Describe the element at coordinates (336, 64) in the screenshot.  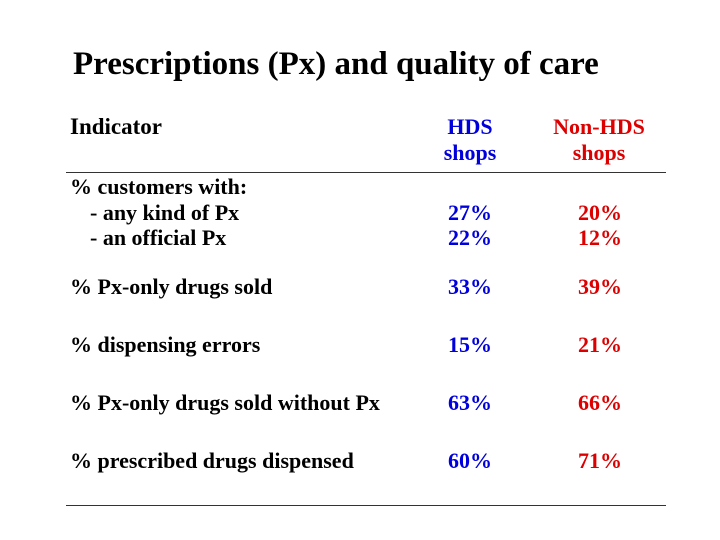
I see `slide-title: Prescriptions (Px) and quality of care` at that location.